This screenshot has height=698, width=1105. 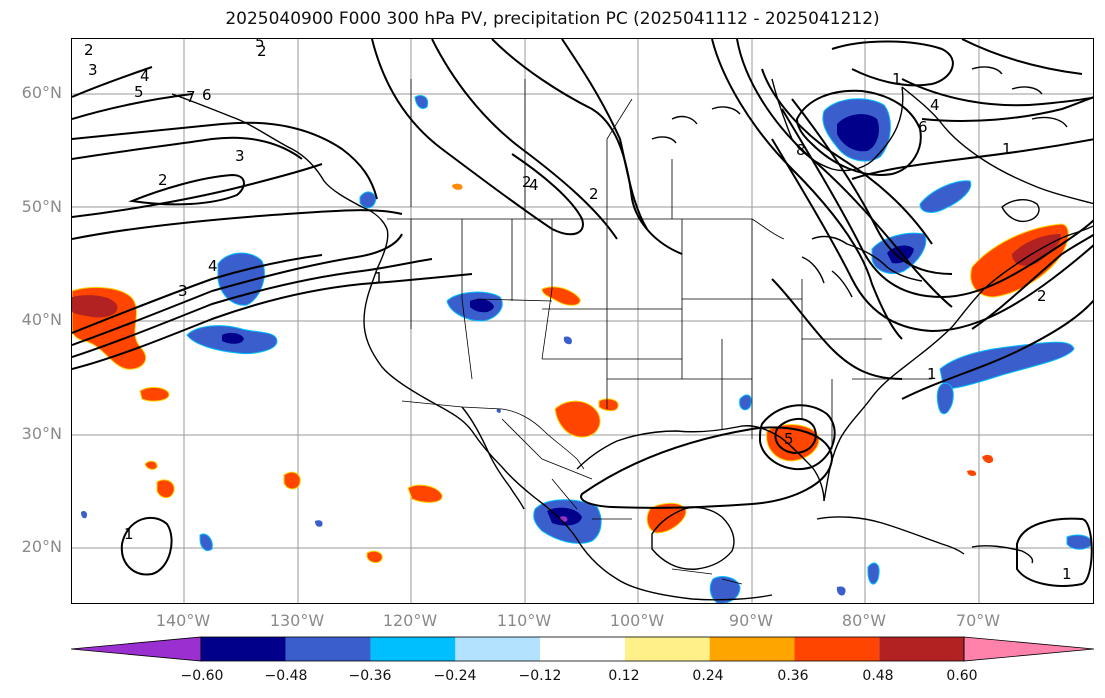 What do you see at coordinates (801, 150) in the screenshot?
I see `contour-label: 8` at bounding box center [801, 150].